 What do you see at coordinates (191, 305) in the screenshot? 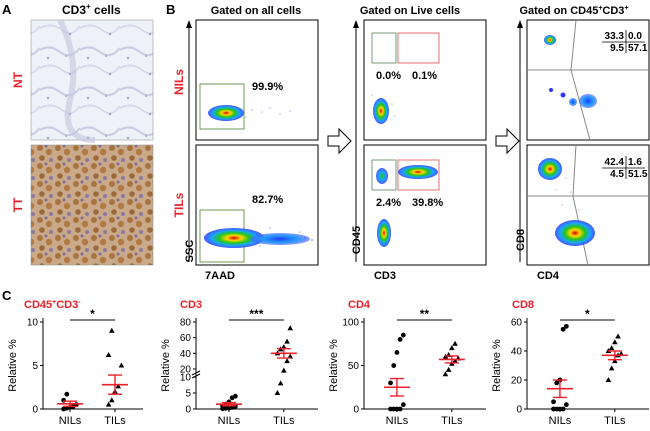
I see `chart-title: CD3` at bounding box center [191, 305].